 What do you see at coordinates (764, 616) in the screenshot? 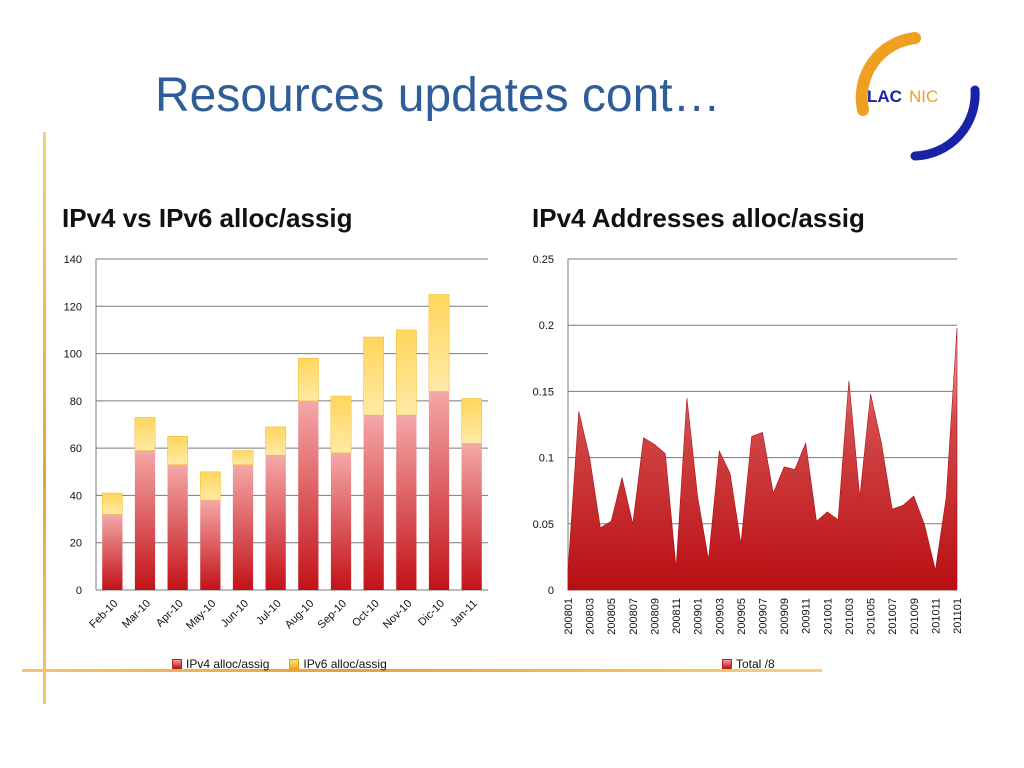
I see `x-tick-label: 200907` at bounding box center [764, 616].